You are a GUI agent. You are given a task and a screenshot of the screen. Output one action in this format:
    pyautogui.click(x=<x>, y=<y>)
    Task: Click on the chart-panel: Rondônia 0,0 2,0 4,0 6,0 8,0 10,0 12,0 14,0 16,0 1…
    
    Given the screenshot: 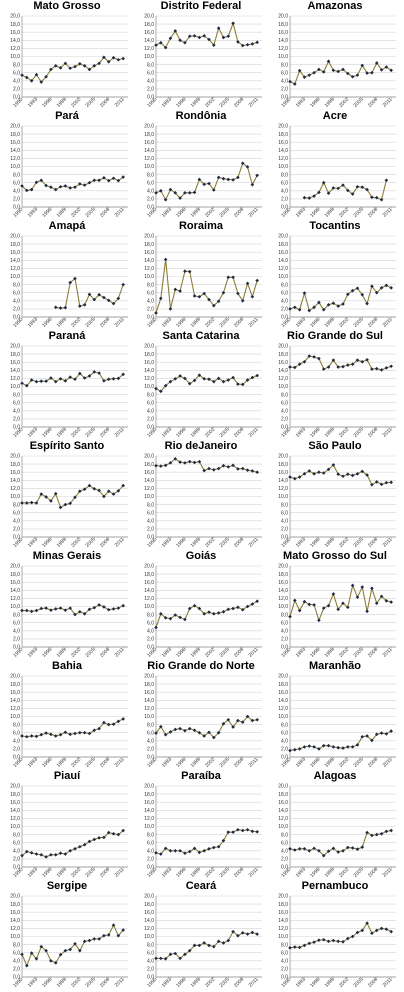 What is the action you would take?
    pyautogui.click(x=201, y=165)
    